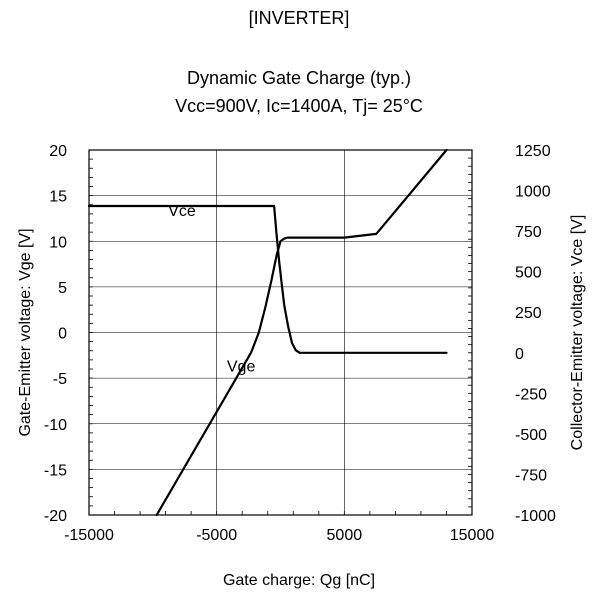  What do you see at coordinates (533, 151) in the screenshot?
I see `y-right-tick-label: 1250` at bounding box center [533, 151].